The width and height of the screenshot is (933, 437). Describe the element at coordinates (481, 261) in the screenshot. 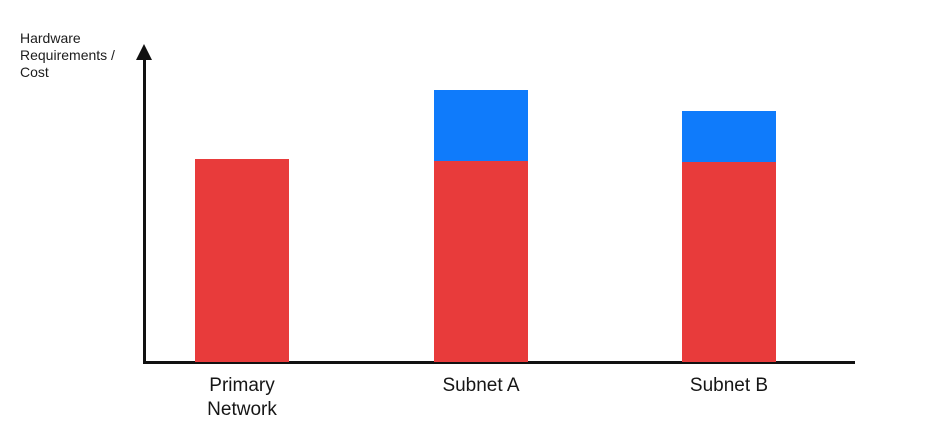

I see `bar-red-segment-subnet-a` at that location.